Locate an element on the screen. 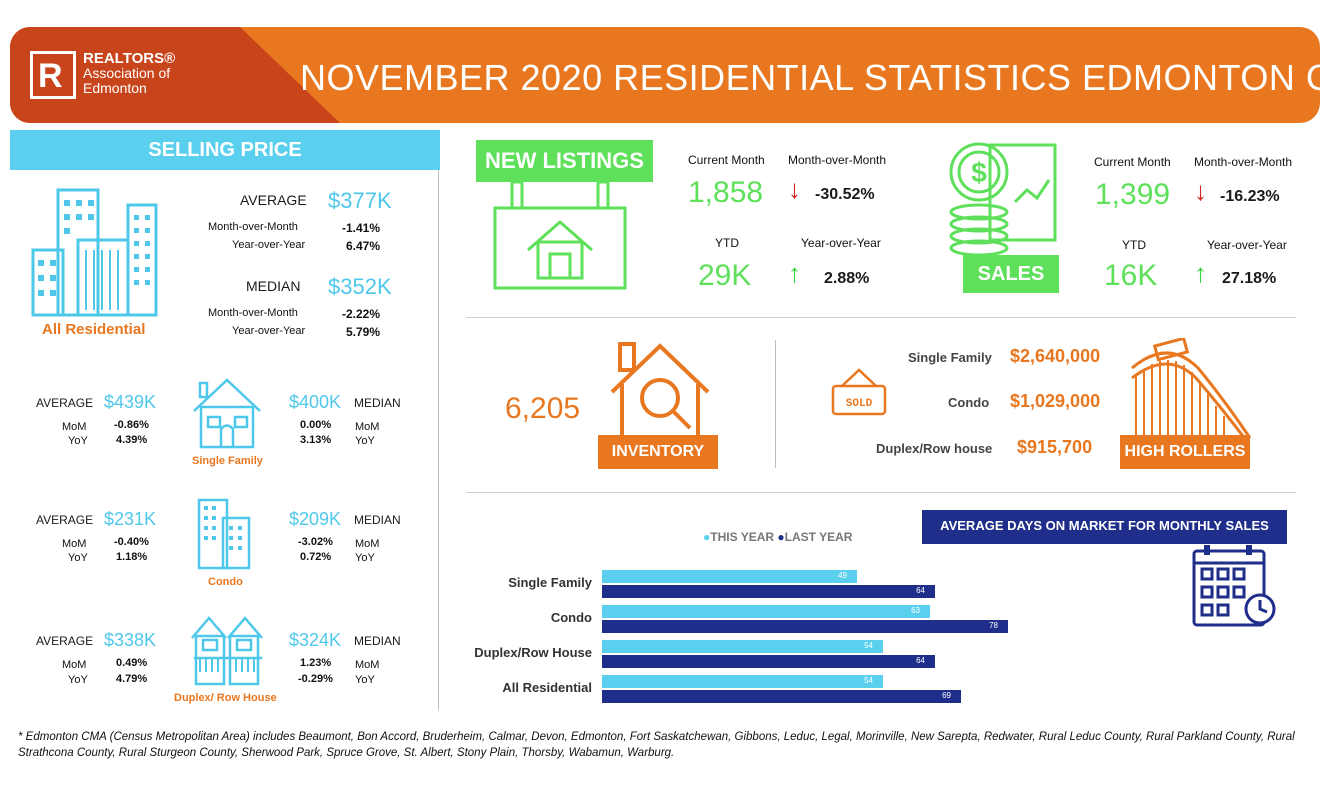 The height and width of the screenshot is (786, 1338). sf-median-value: $400K is located at coordinates (315, 402).